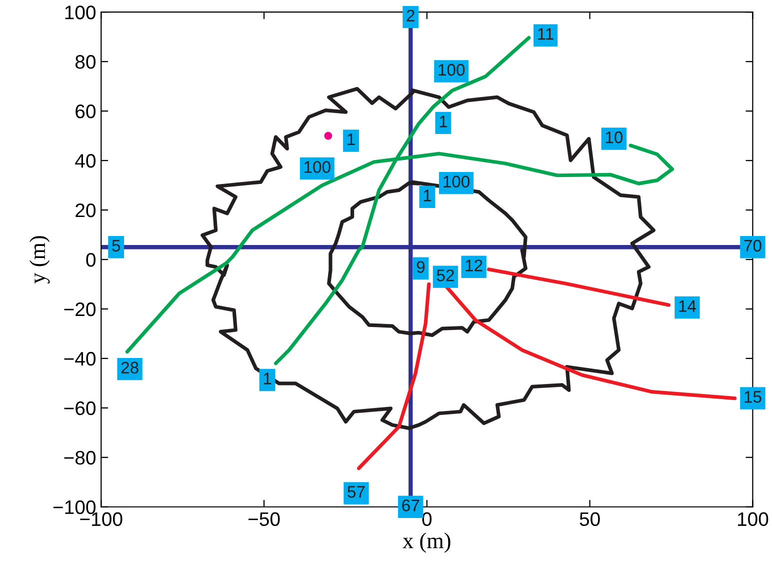 This screenshot has height=576, width=772. What do you see at coordinates (80, 13) in the screenshot?
I see `y-tick-label: 100` at bounding box center [80, 13].